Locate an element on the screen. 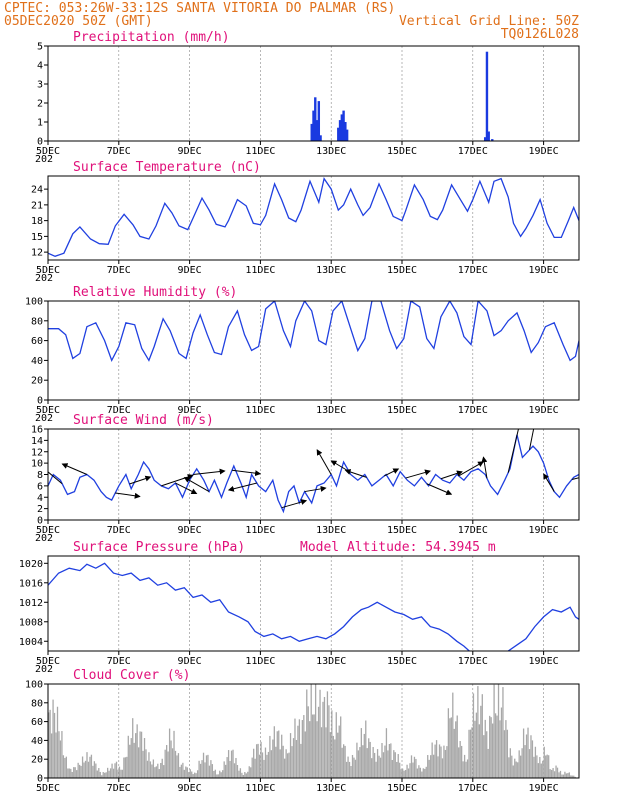 Image resolution: width=618 pixels, height=800 pixels. y-tick-label: 5 is located at coordinates (40, 47).